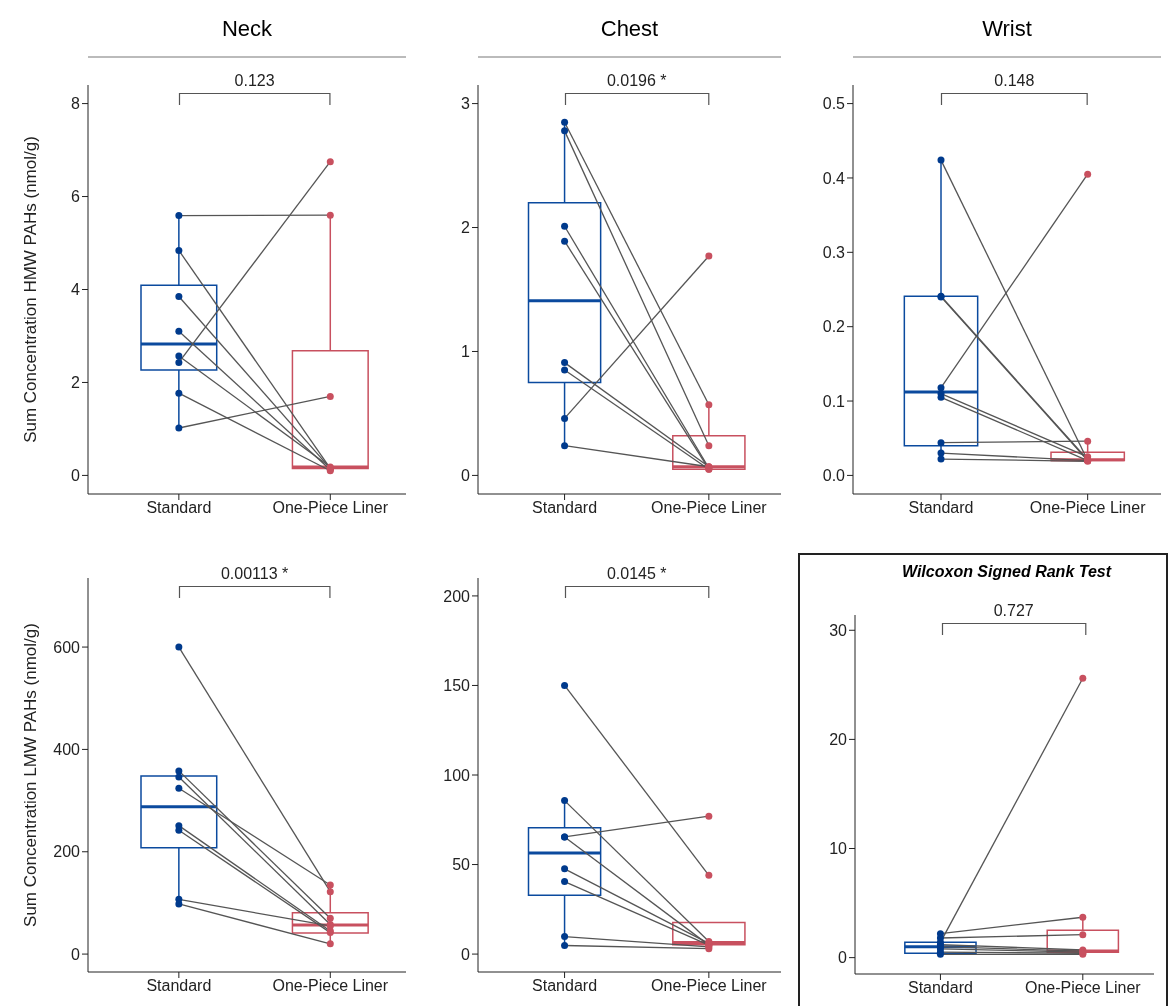  What do you see at coordinates (1013, 611) in the screenshot?
I see `annotation: 0.727` at bounding box center [1013, 611].